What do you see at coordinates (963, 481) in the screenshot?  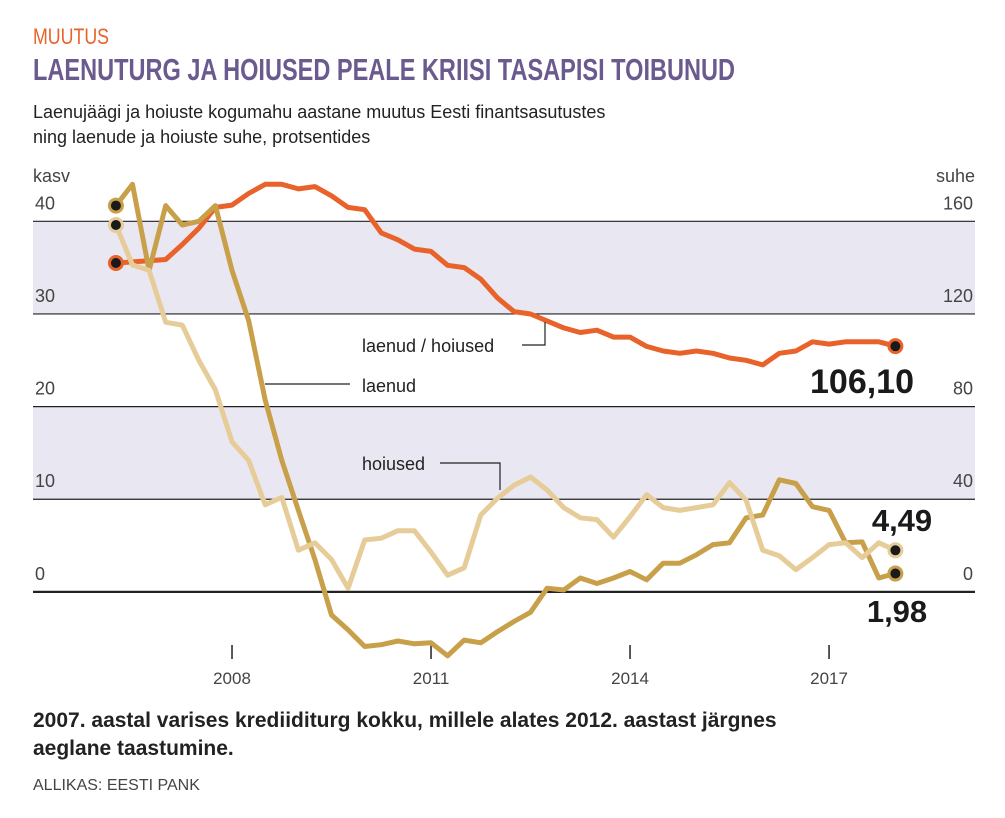 I see `y2-tick-label: 40` at bounding box center [963, 481].